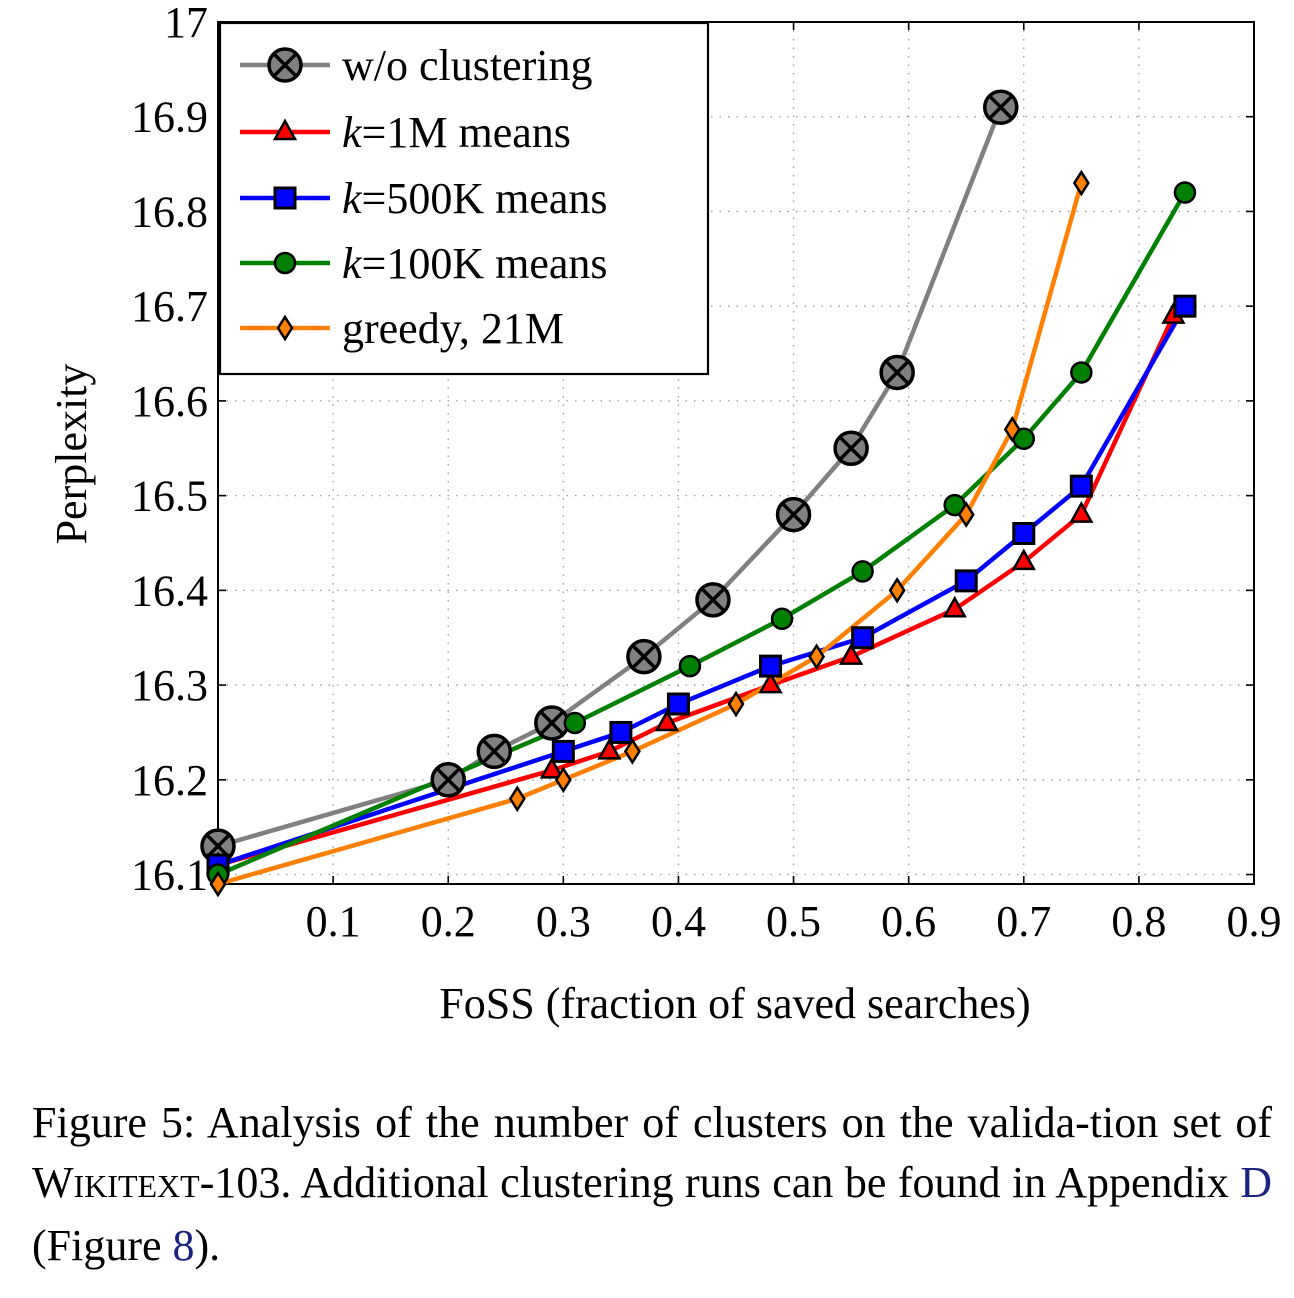 The image size is (1294, 1298). What do you see at coordinates (1254, 921) in the screenshot?
I see `x-tick-label: 0.9` at bounding box center [1254, 921].